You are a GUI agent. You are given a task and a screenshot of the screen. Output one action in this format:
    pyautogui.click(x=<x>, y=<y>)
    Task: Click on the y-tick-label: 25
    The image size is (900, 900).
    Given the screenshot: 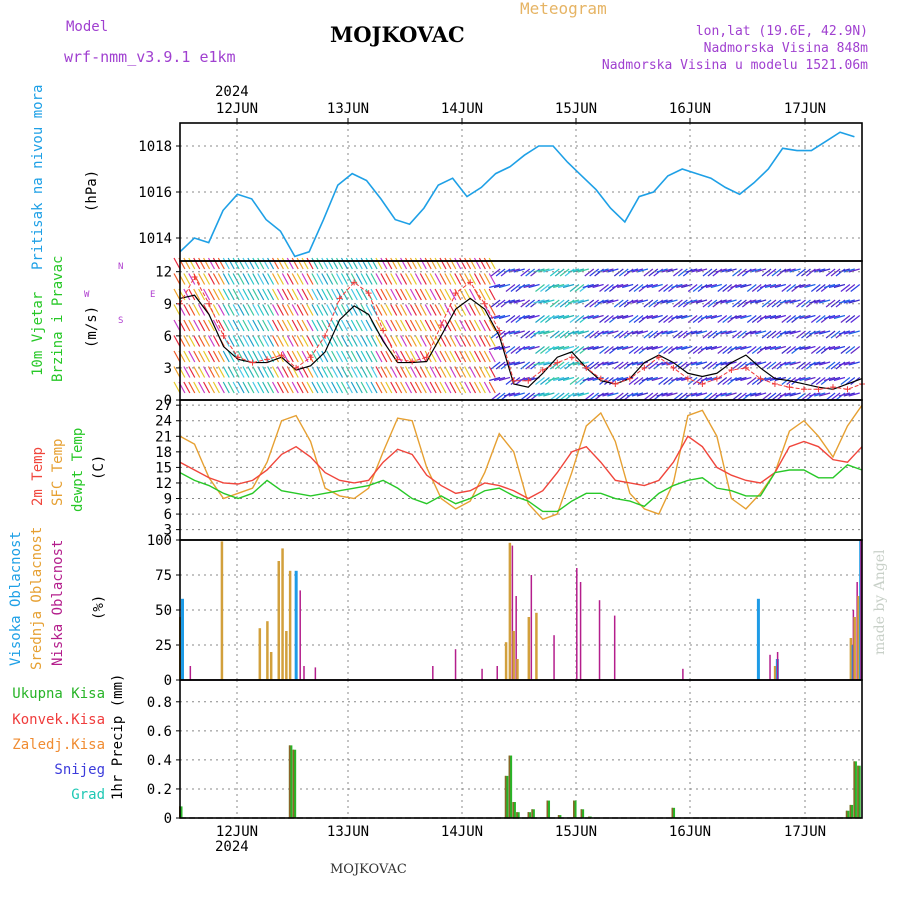 What is the action you would take?
    pyautogui.click(x=163, y=646)
    